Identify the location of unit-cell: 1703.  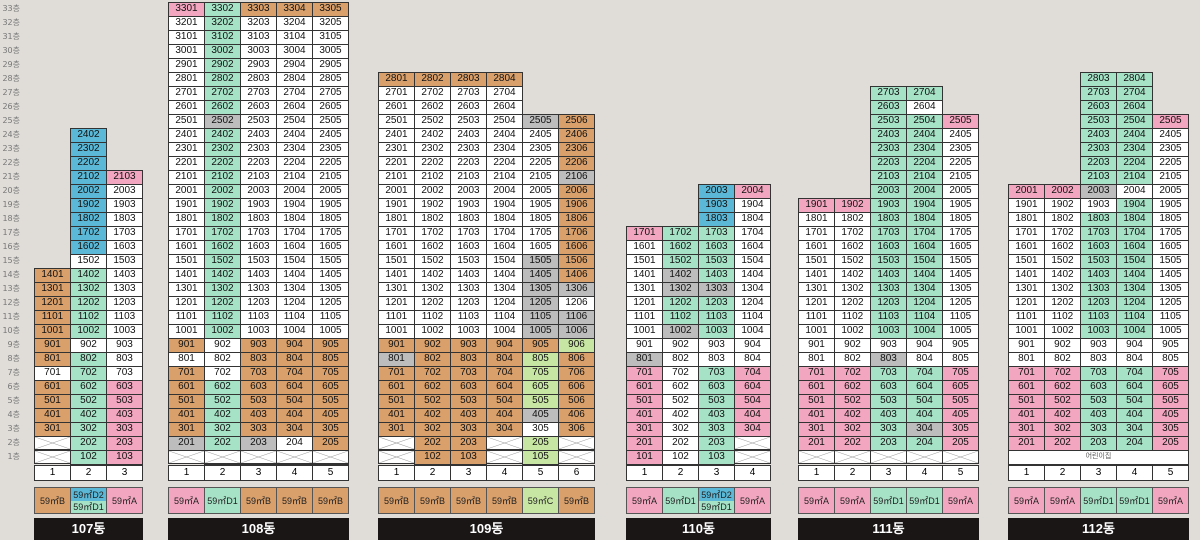
(468, 233).